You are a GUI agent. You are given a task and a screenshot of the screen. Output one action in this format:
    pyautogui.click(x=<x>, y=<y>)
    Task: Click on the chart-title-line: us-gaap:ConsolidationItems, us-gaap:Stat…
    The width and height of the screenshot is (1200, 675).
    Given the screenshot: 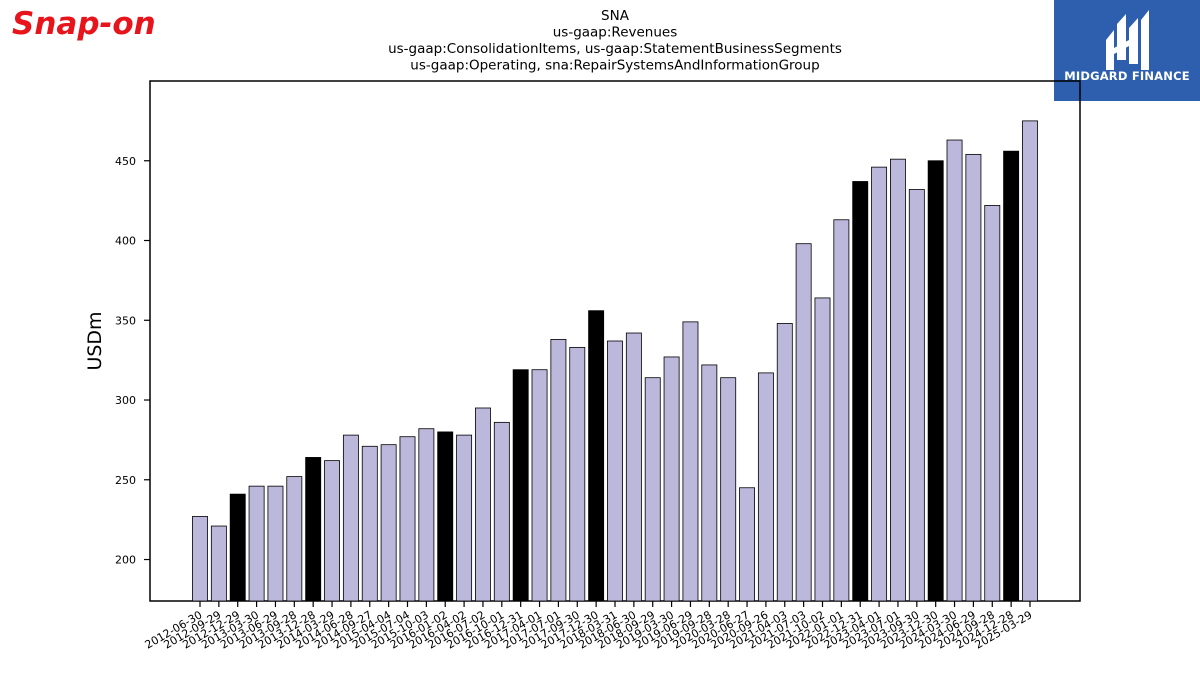 What is the action you would take?
    pyautogui.click(x=615, y=49)
    